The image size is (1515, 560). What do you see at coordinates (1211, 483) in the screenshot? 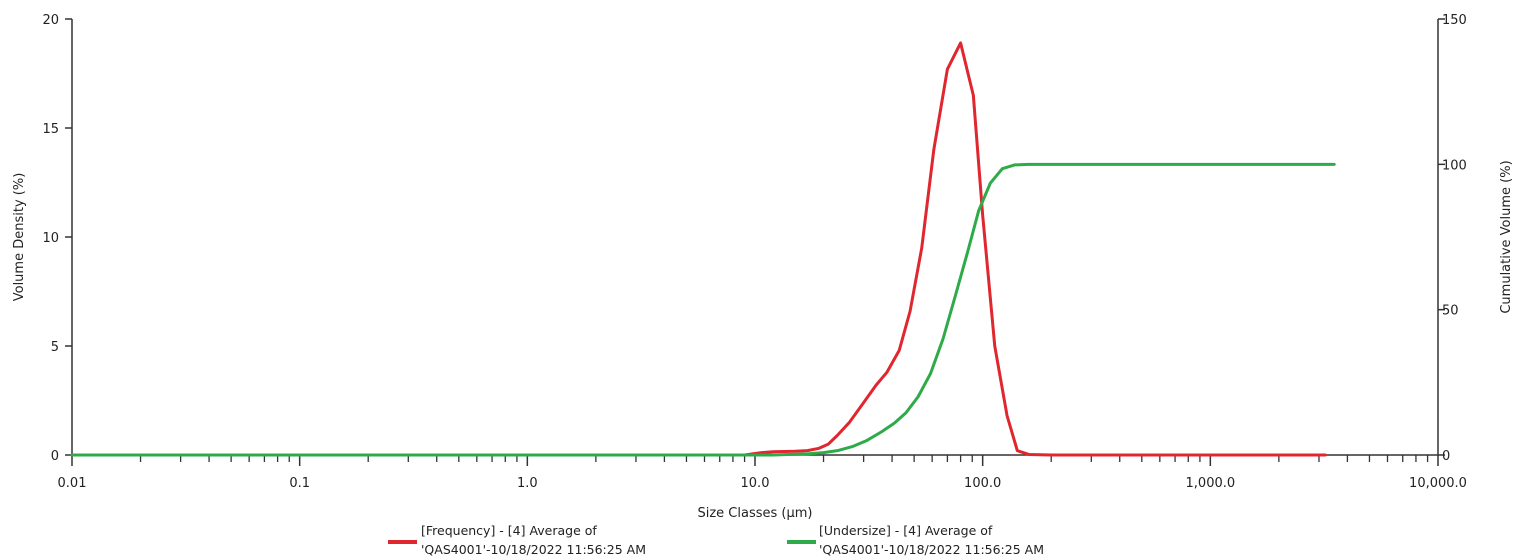
I see `x-tick-label: 1,000.0` at bounding box center [1211, 483].